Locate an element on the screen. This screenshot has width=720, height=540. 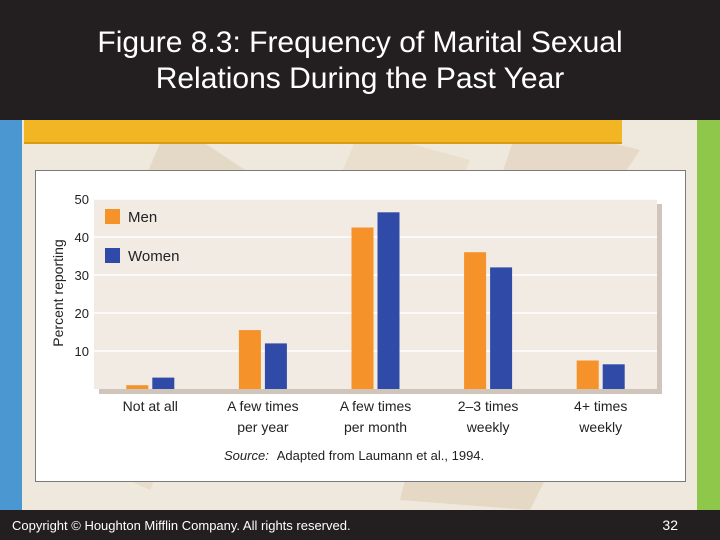
slide-title-line-1: Figure 8.3: Frequency of Marital Sexual is located at coordinates (360, 42).